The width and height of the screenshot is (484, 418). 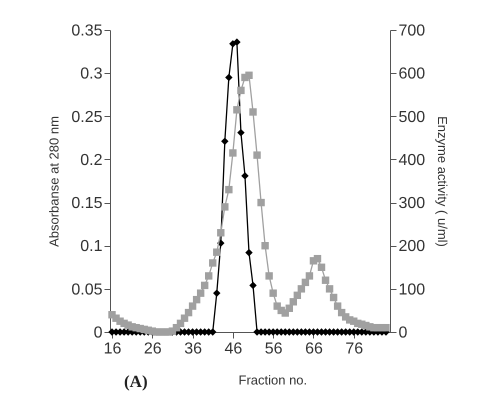 What do you see at coordinates (91, 247) in the screenshot?
I see `y-tick-label: 0.1` at bounding box center [91, 247].